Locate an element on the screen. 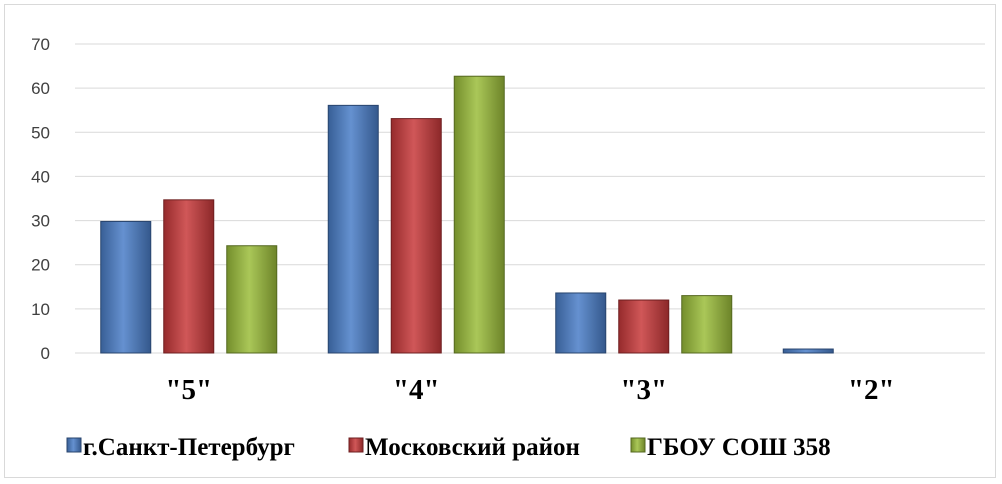 The image size is (1002, 484). y-tick-label: 20 is located at coordinates (40, 265).